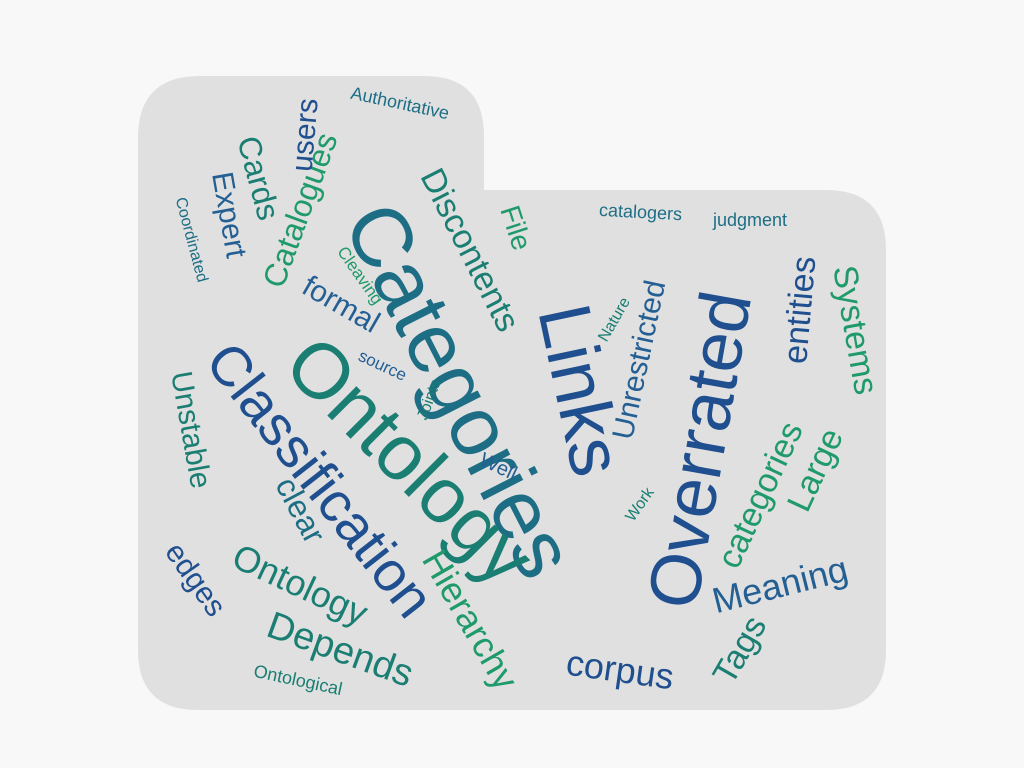 The image size is (1024, 768). Describe the element at coordinates (800, 310) in the screenshot. I see `word-entities-13: entities` at that location.